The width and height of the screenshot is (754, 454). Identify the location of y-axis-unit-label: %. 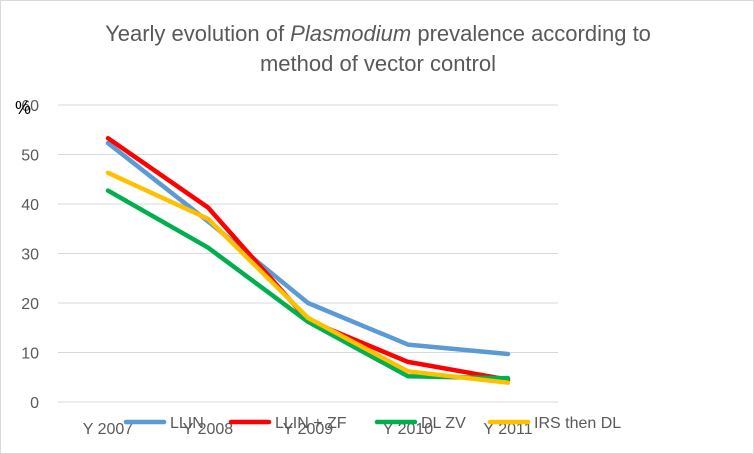
(23, 108).